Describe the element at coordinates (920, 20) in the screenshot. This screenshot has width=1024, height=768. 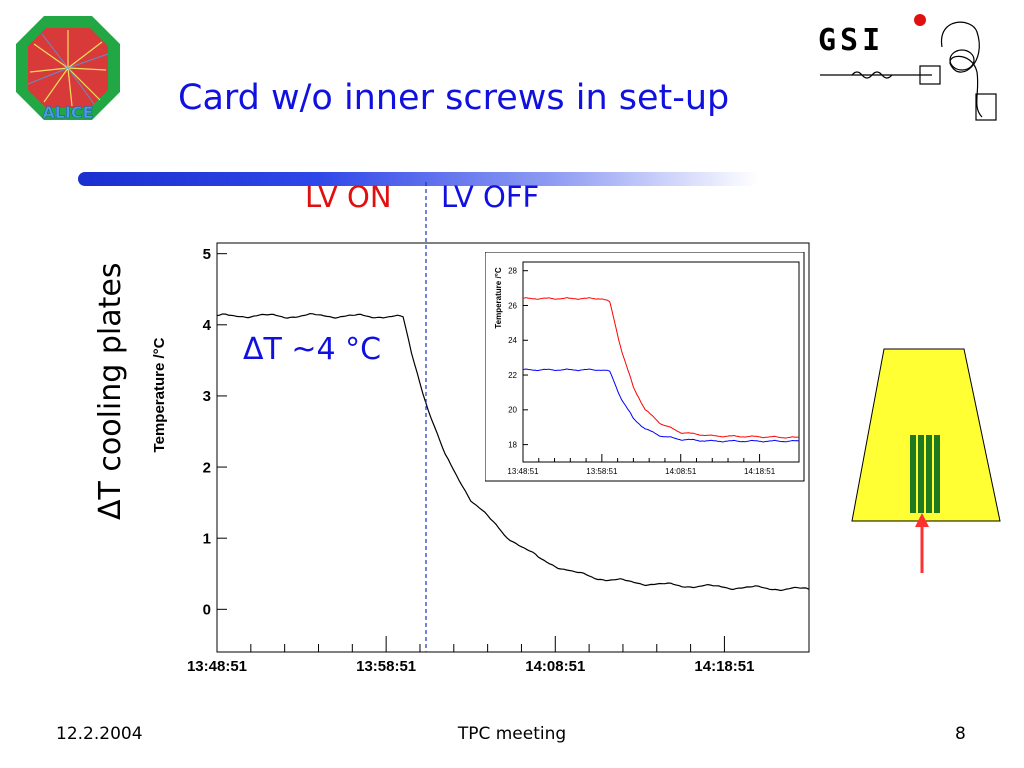
I see `gsi-red-dot` at that location.